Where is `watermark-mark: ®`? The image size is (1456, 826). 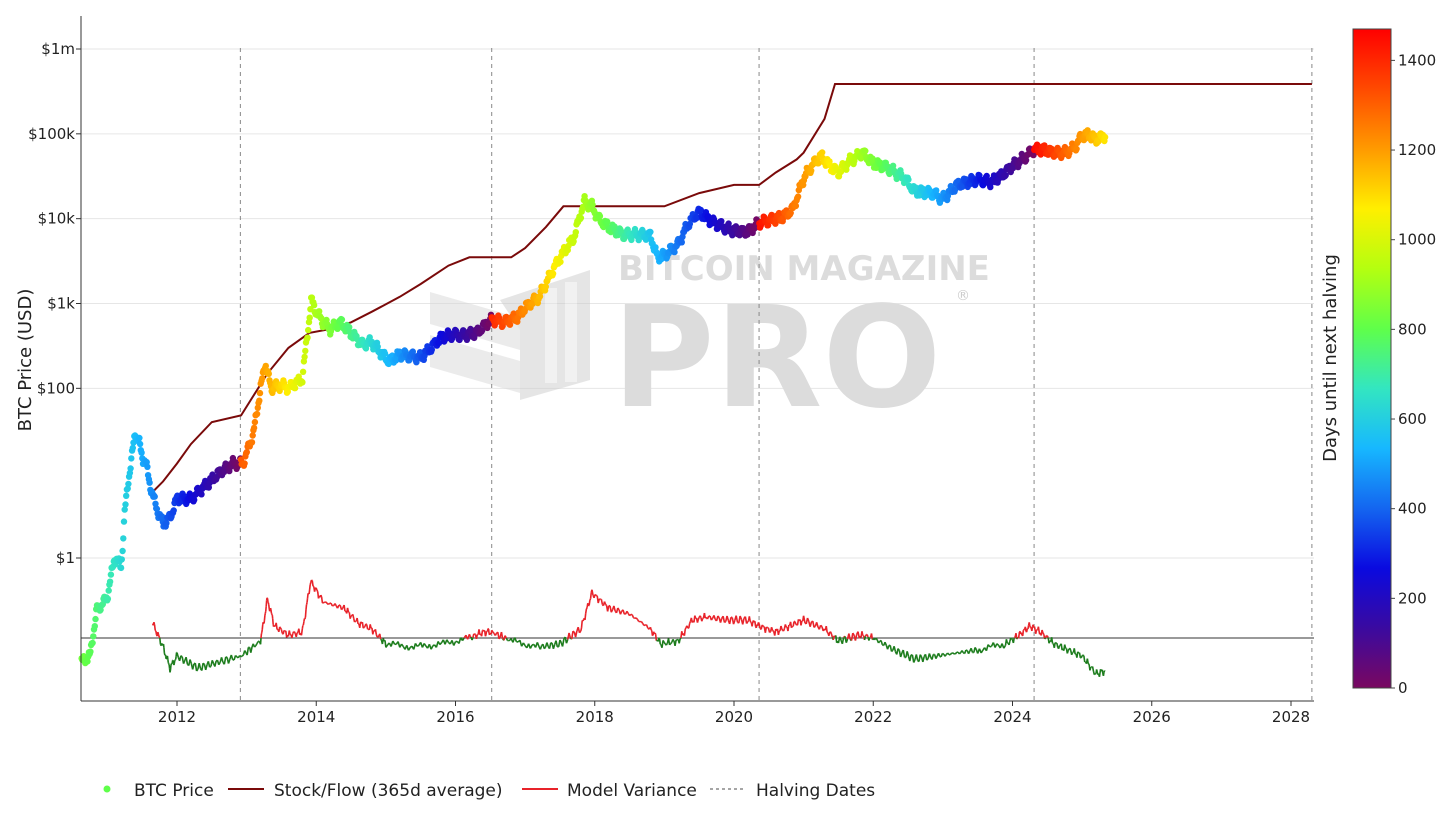 watermark-mark: ® is located at coordinates (963, 296).